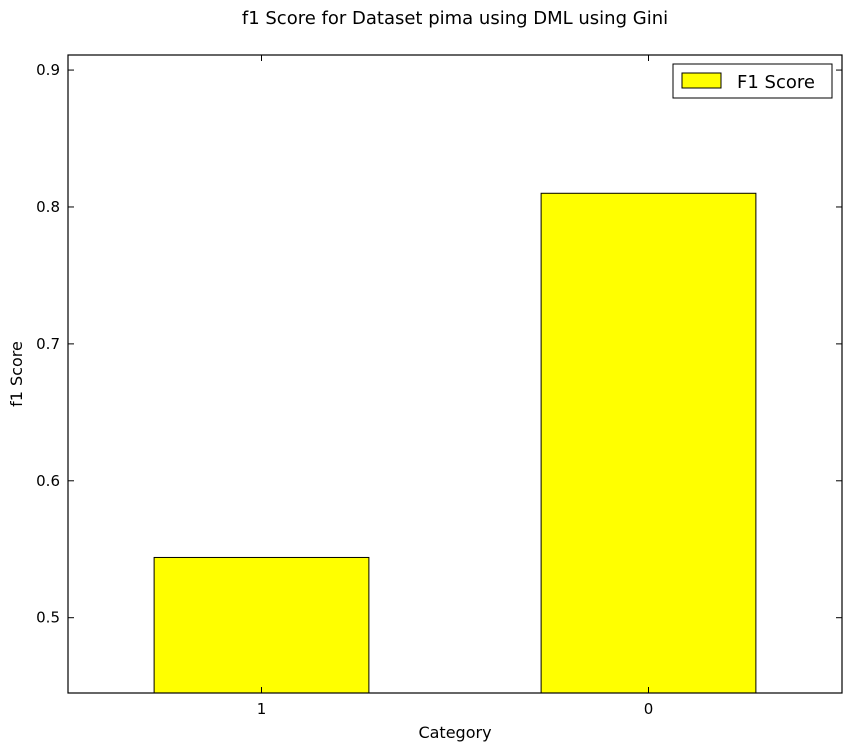  What do you see at coordinates (48, 344) in the screenshot?
I see `y-tick-label: 0.7` at bounding box center [48, 344].